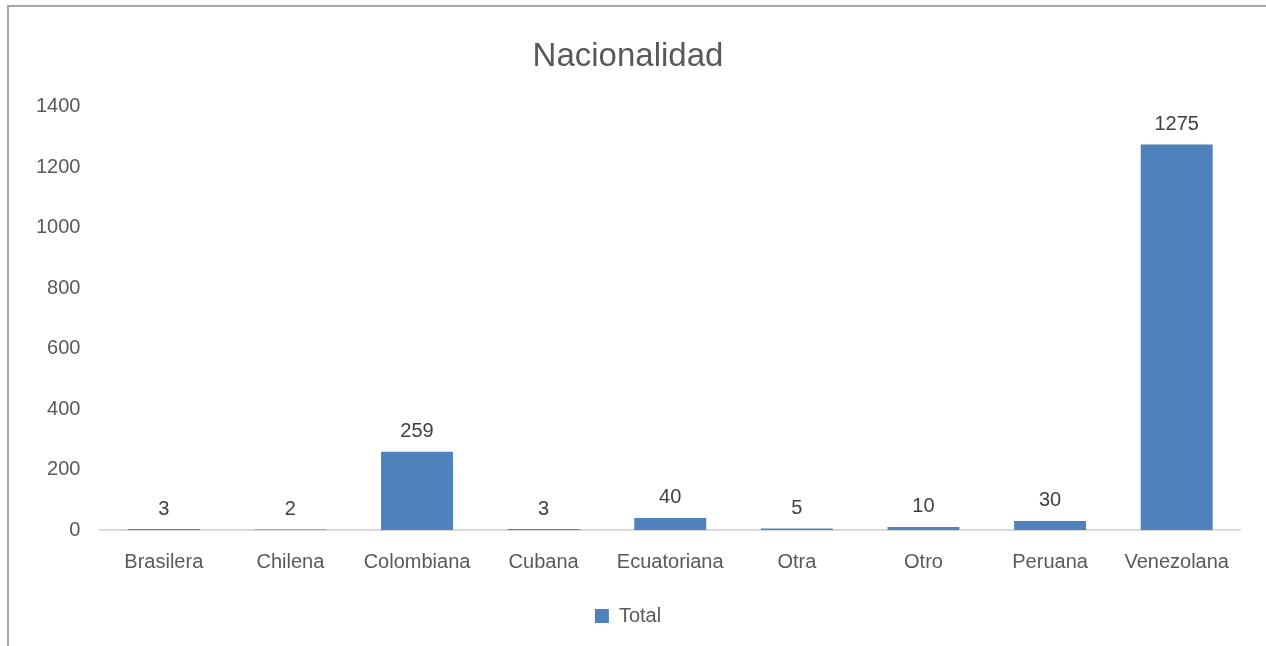  Describe the element at coordinates (1050, 499) in the screenshot. I see `data-label: 30` at that location.